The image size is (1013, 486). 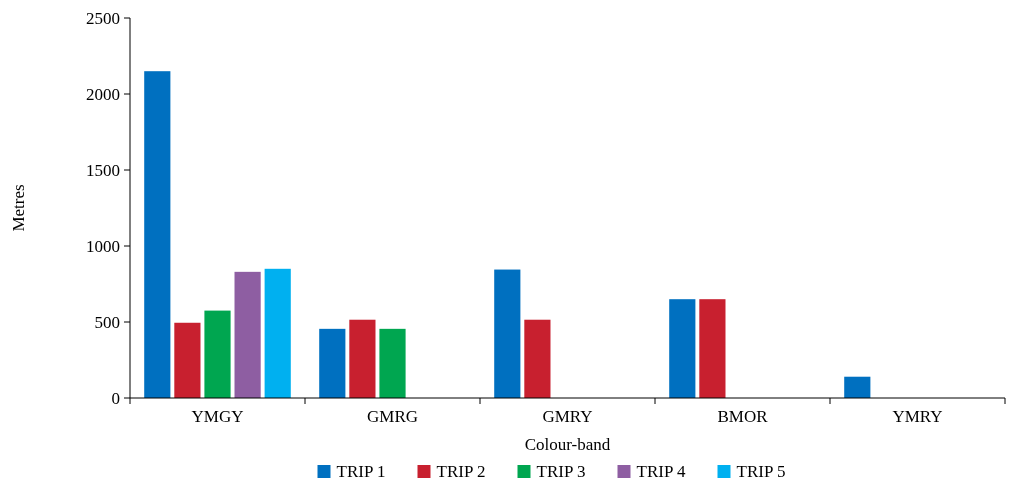 I want to click on x-axis-title: Colour-band, so click(x=567, y=444).